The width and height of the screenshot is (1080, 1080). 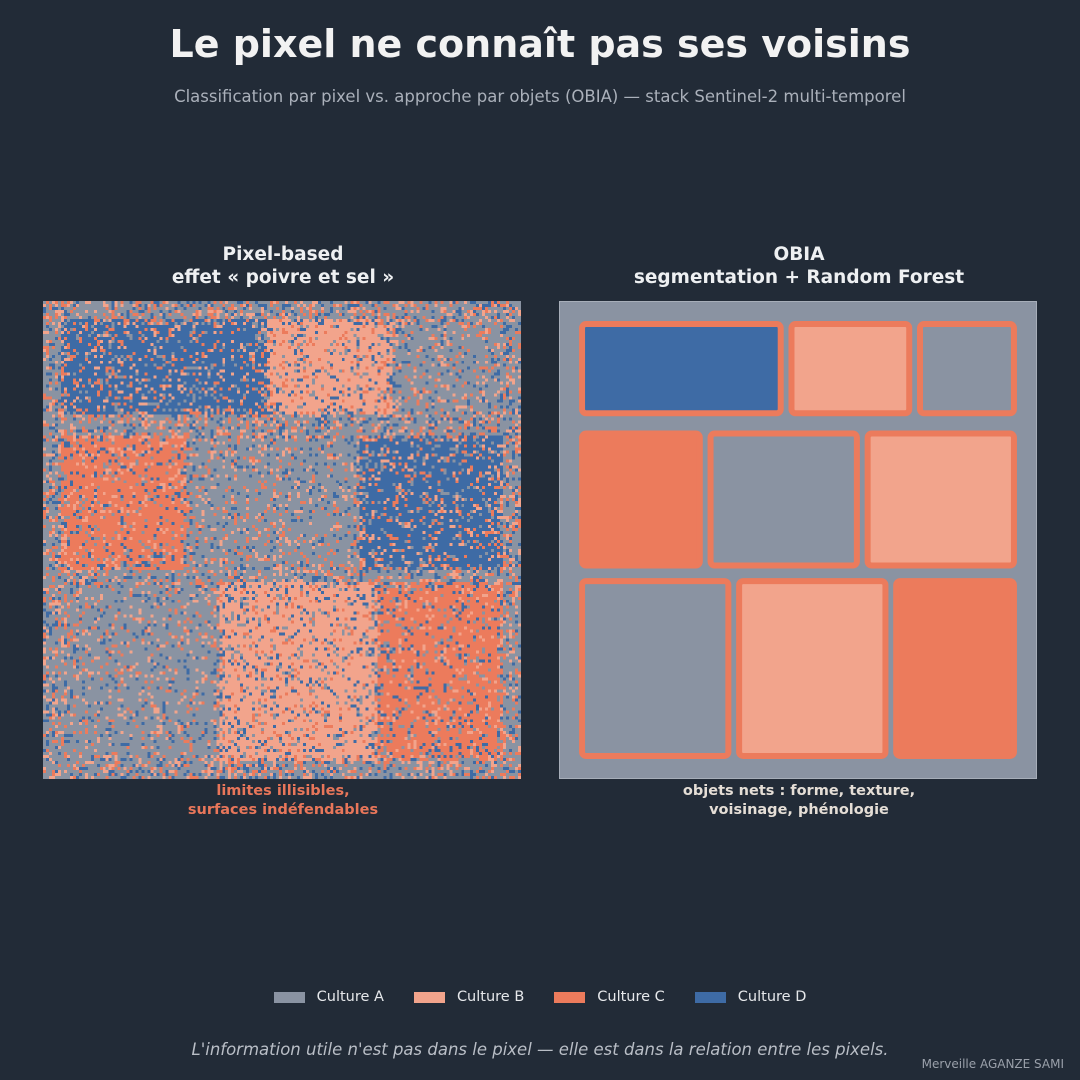 I want to click on pixel-caption-line2: surfaces indéfendables, so click(x=283, y=810).